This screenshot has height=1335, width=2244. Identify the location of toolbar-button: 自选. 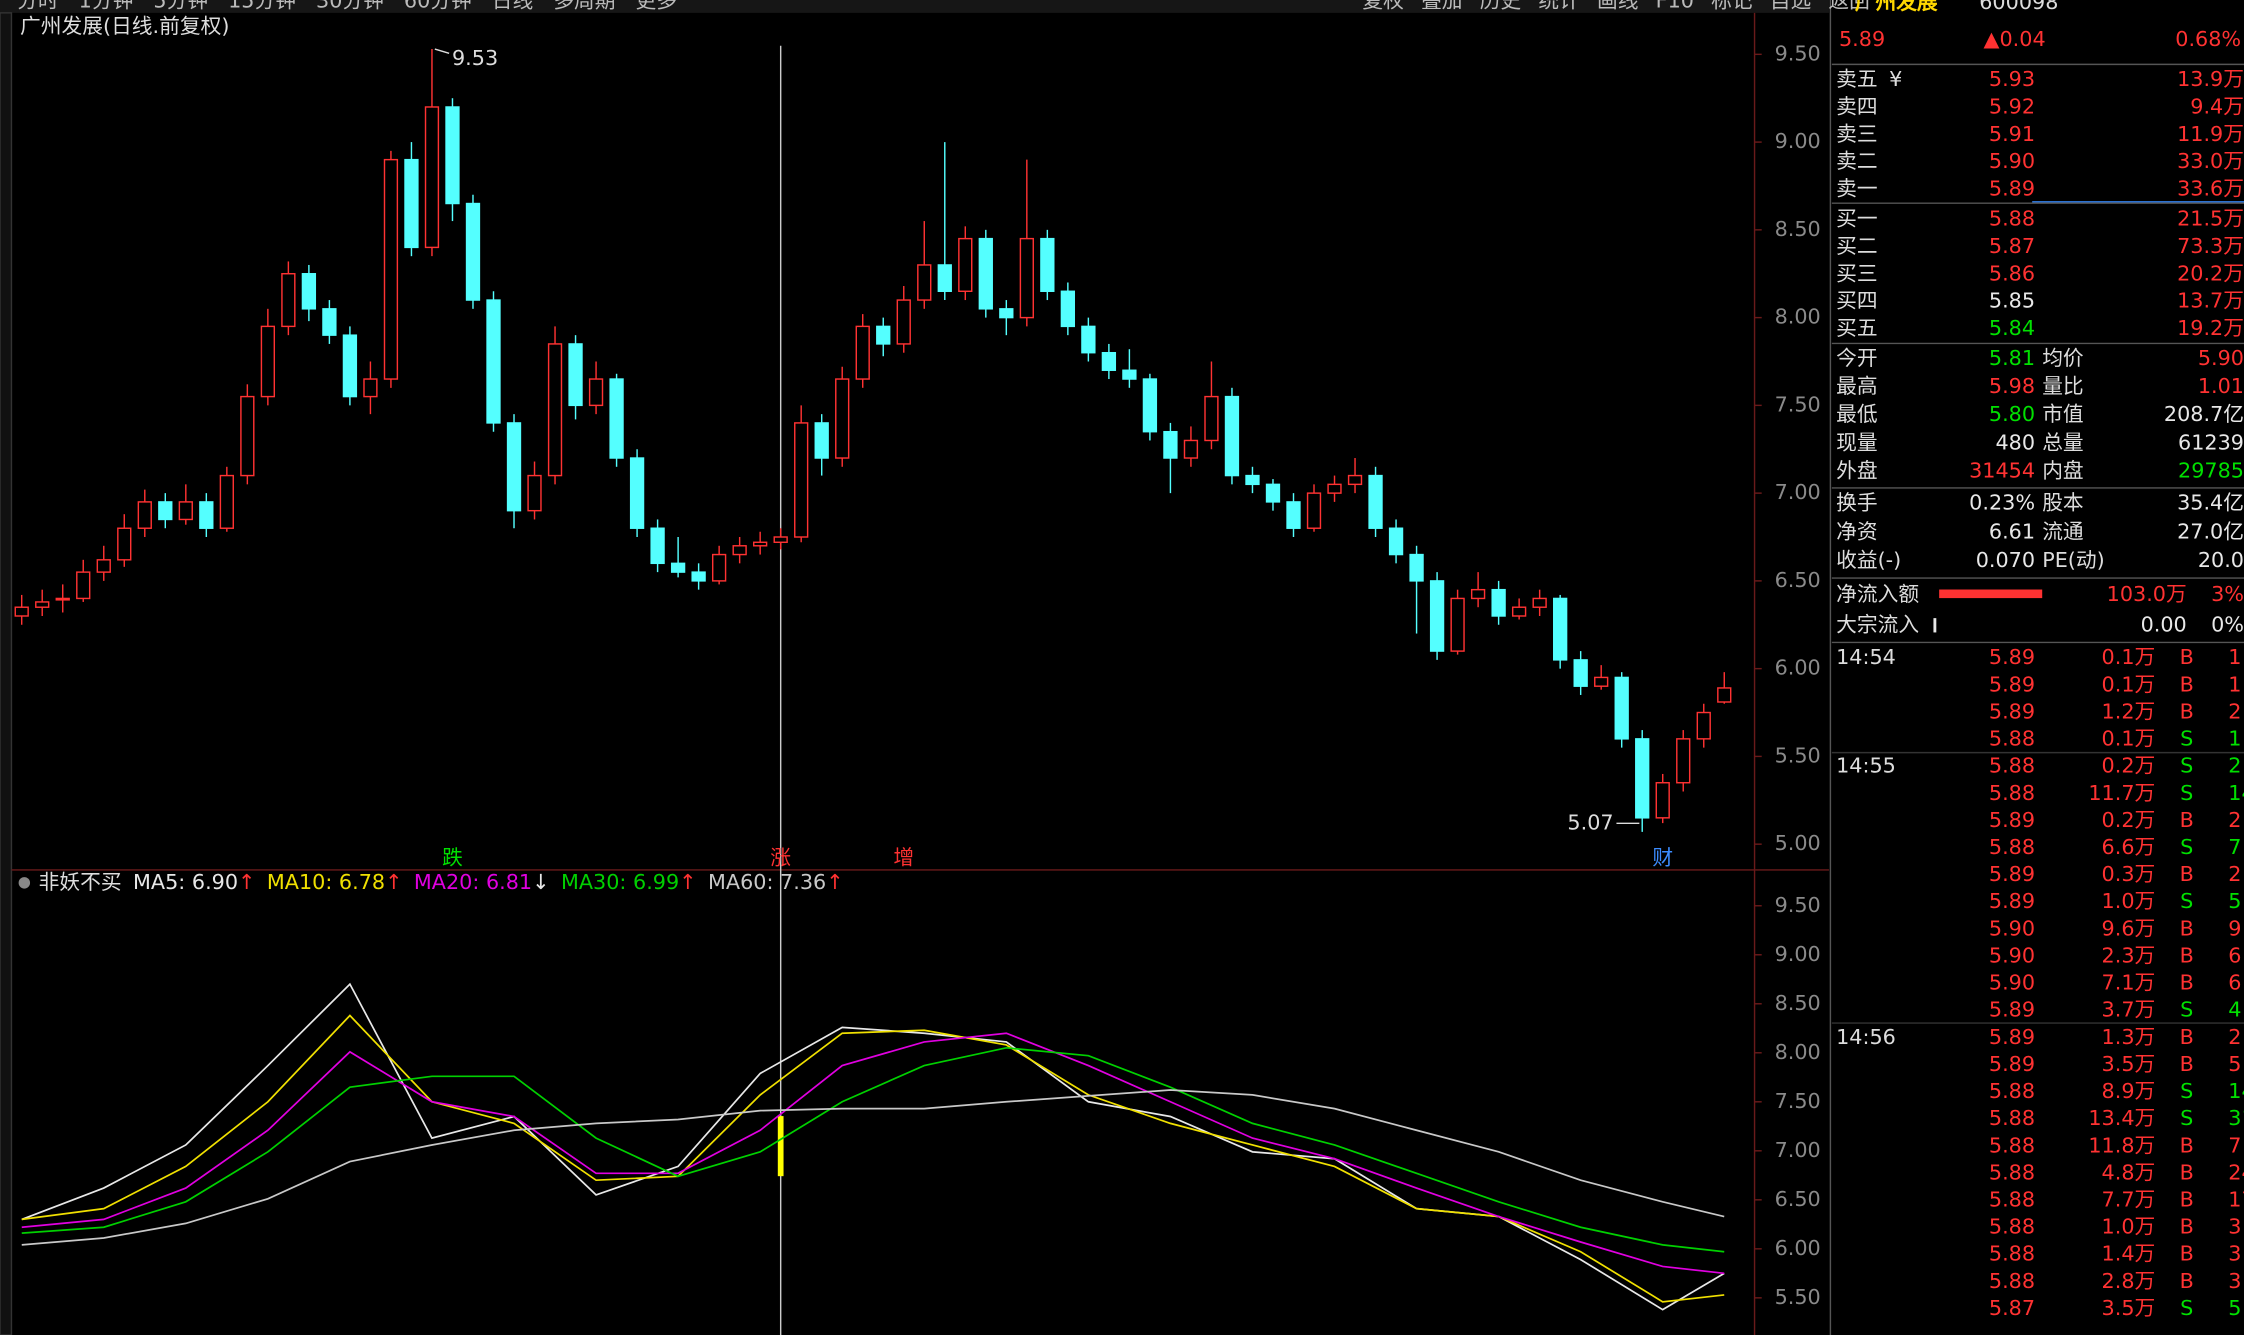
(1791, 6).